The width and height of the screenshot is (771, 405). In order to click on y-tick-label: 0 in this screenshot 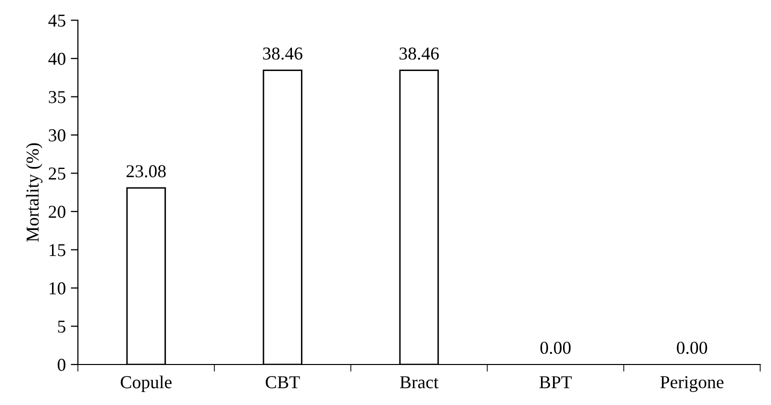, I will do `click(62, 364)`.